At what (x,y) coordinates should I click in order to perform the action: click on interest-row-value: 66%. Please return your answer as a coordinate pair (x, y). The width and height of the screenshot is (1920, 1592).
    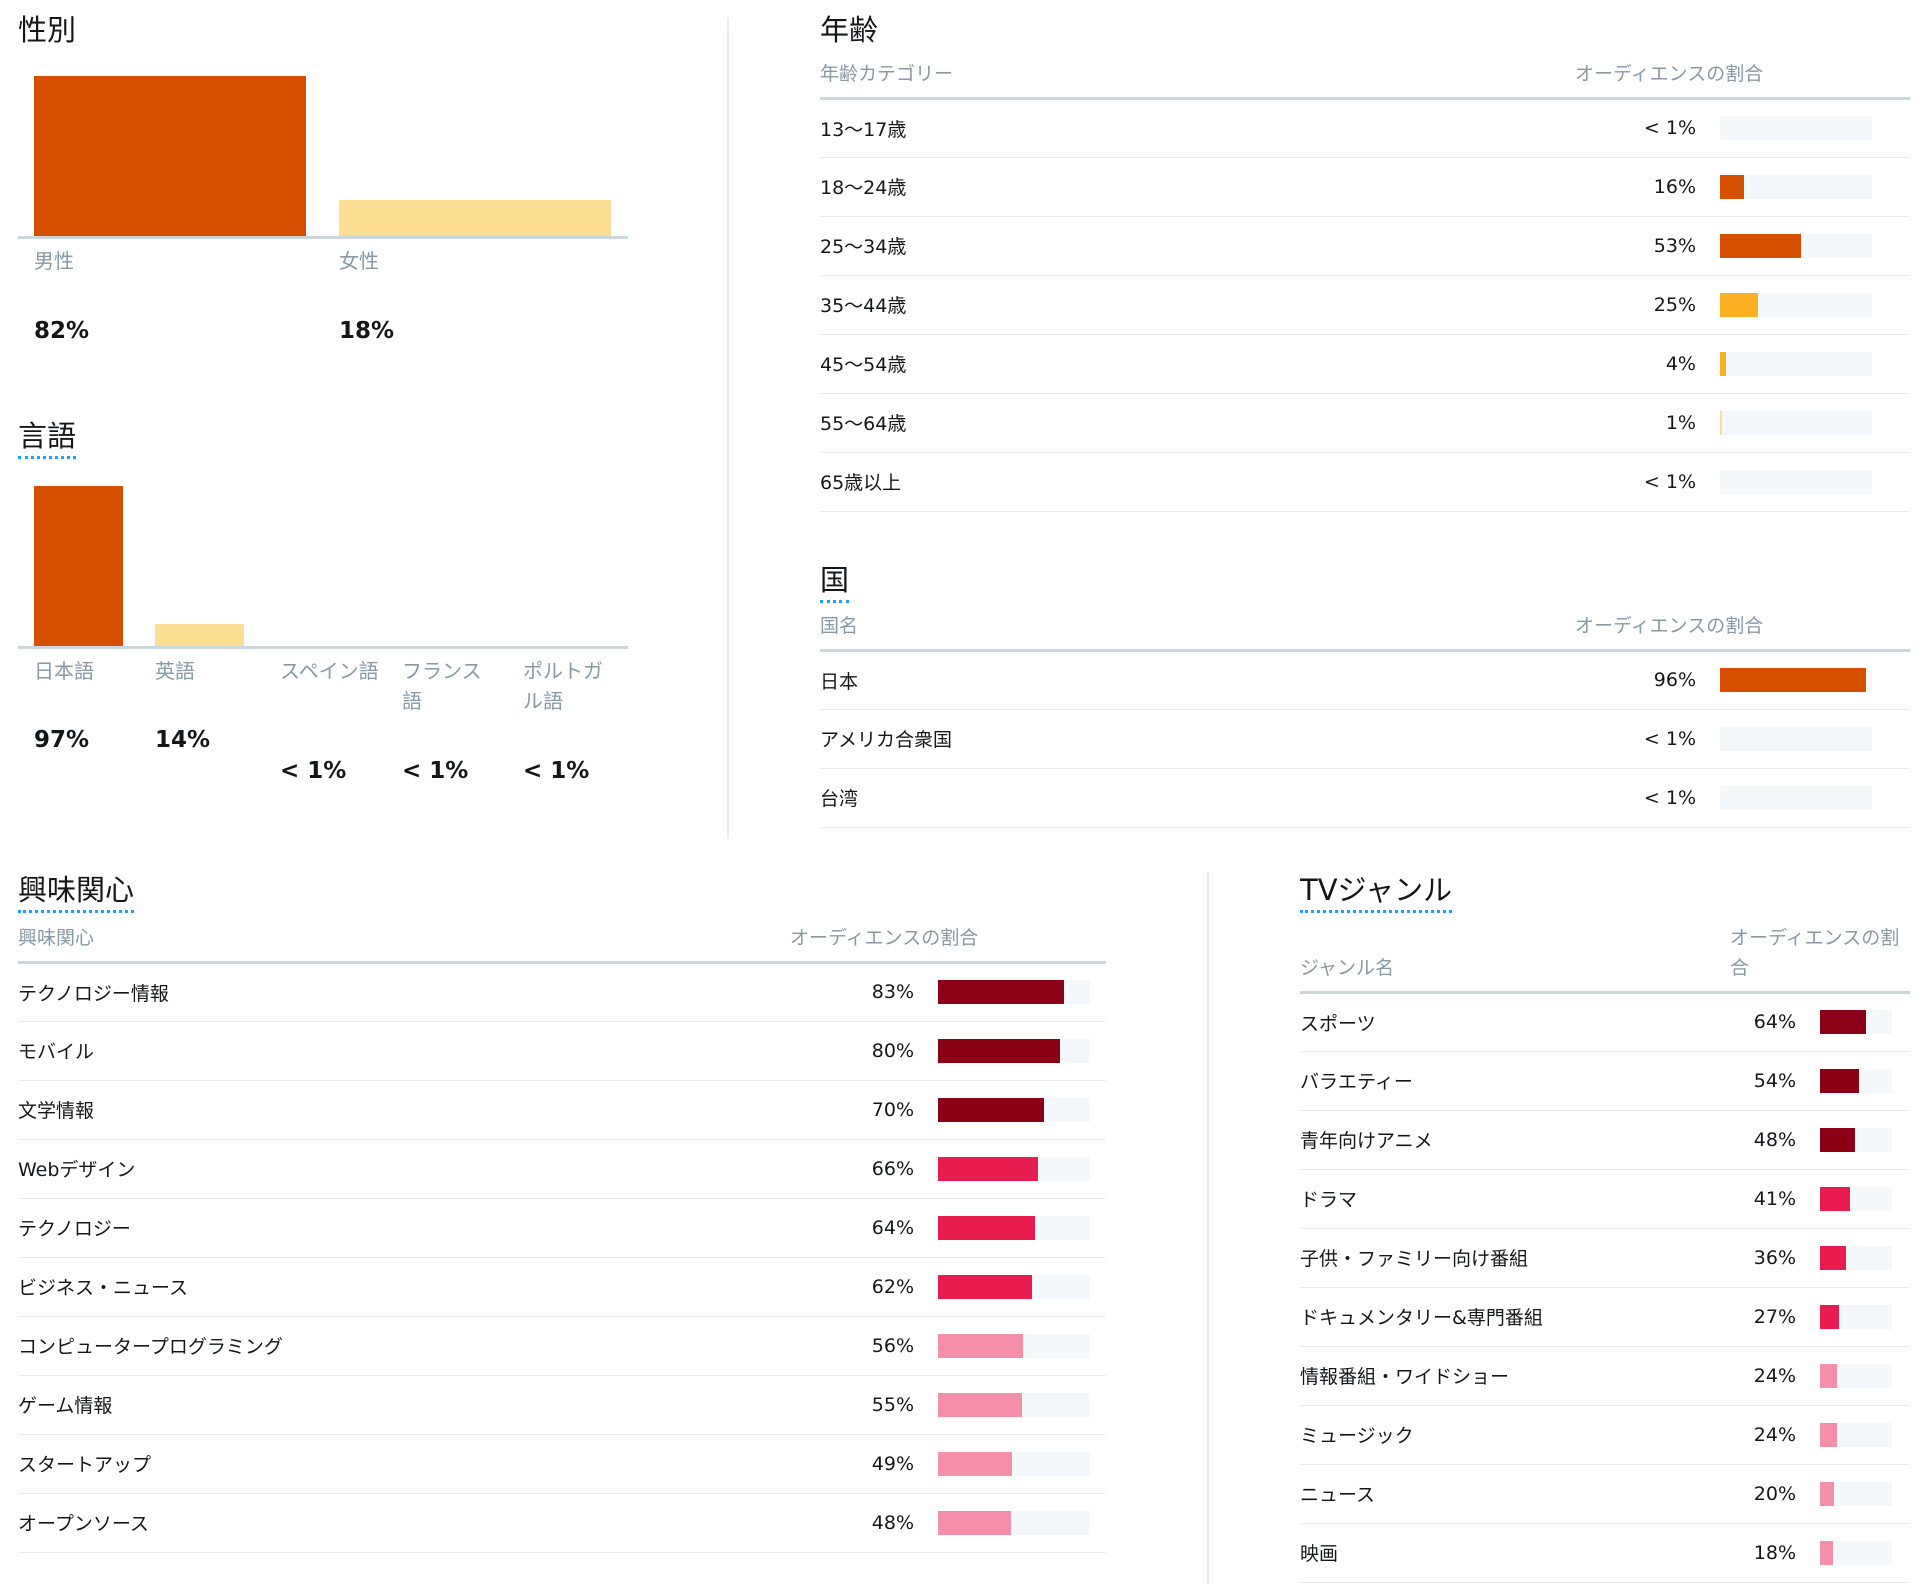
    Looking at the image, I should click on (828, 1169).